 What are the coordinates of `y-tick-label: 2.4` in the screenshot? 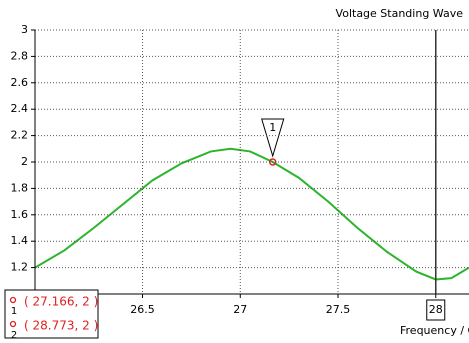 It's located at (20, 108).